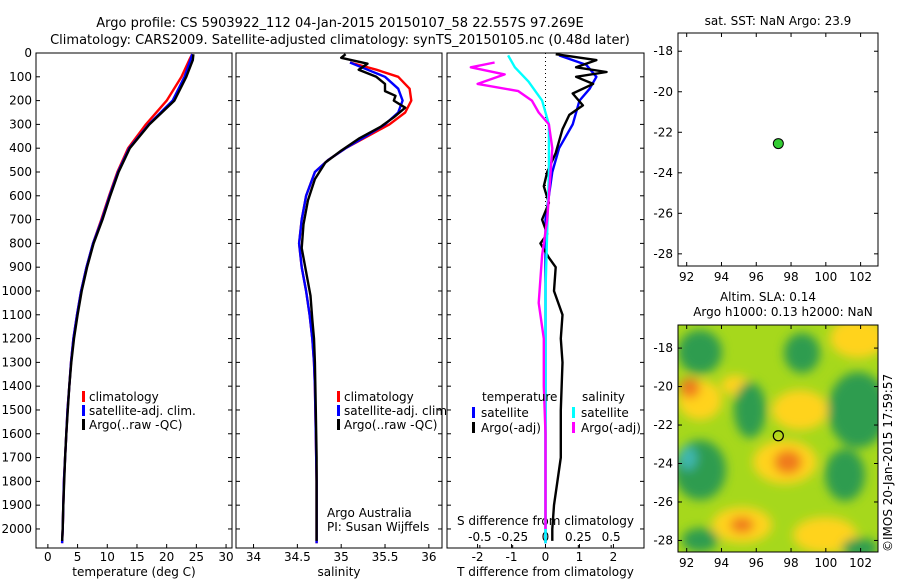 The width and height of the screenshot is (900, 580). What do you see at coordinates (721, 277) in the screenshot?
I see `sst-xtick-label: 94` at bounding box center [721, 277].